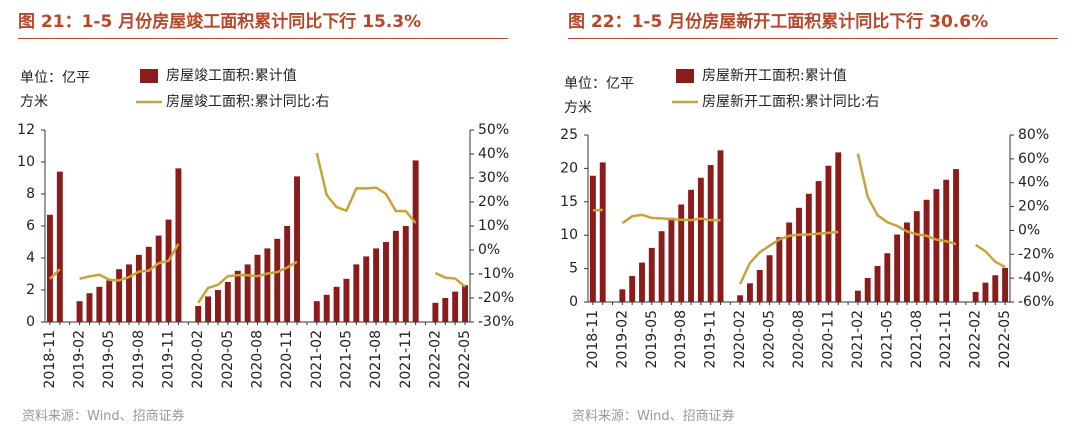 The height and width of the screenshot is (433, 1080). I want to click on legend-label: 房屋竣工面积:累计同比:右, so click(247, 102).